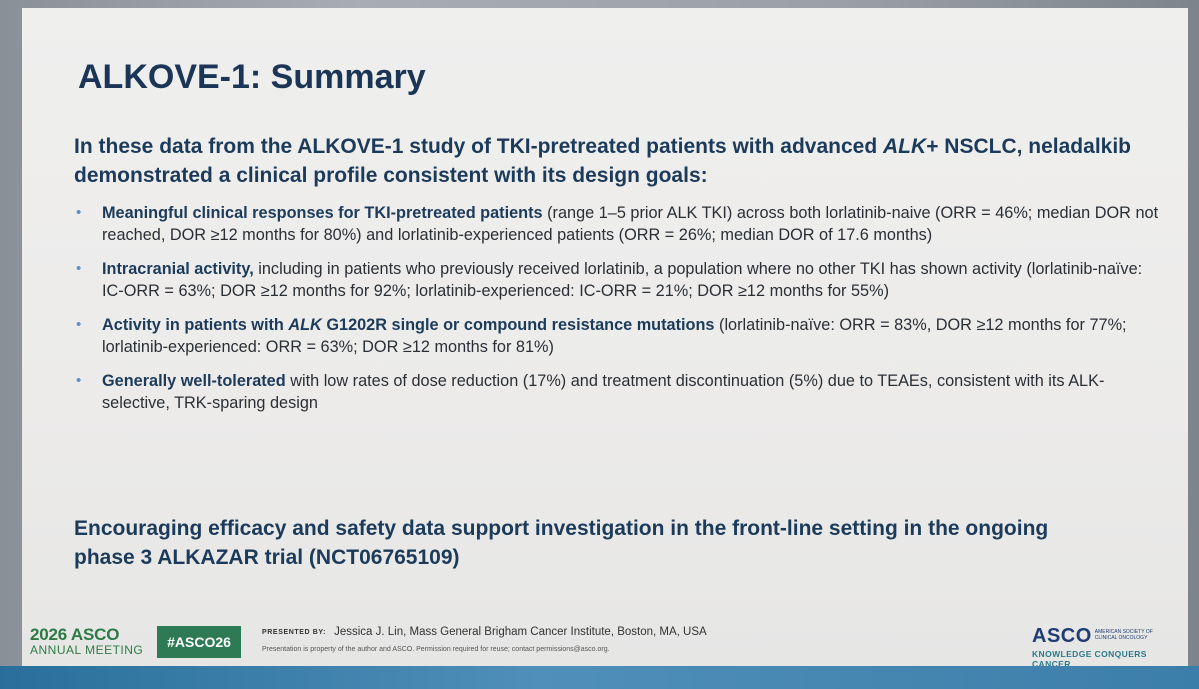 This screenshot has height=689, width=1199. What do you see at coordinates (195, 325) in the screenshot?
I see `bullet-heading-a: Activity in patients with` at bounding box center [195, 325].